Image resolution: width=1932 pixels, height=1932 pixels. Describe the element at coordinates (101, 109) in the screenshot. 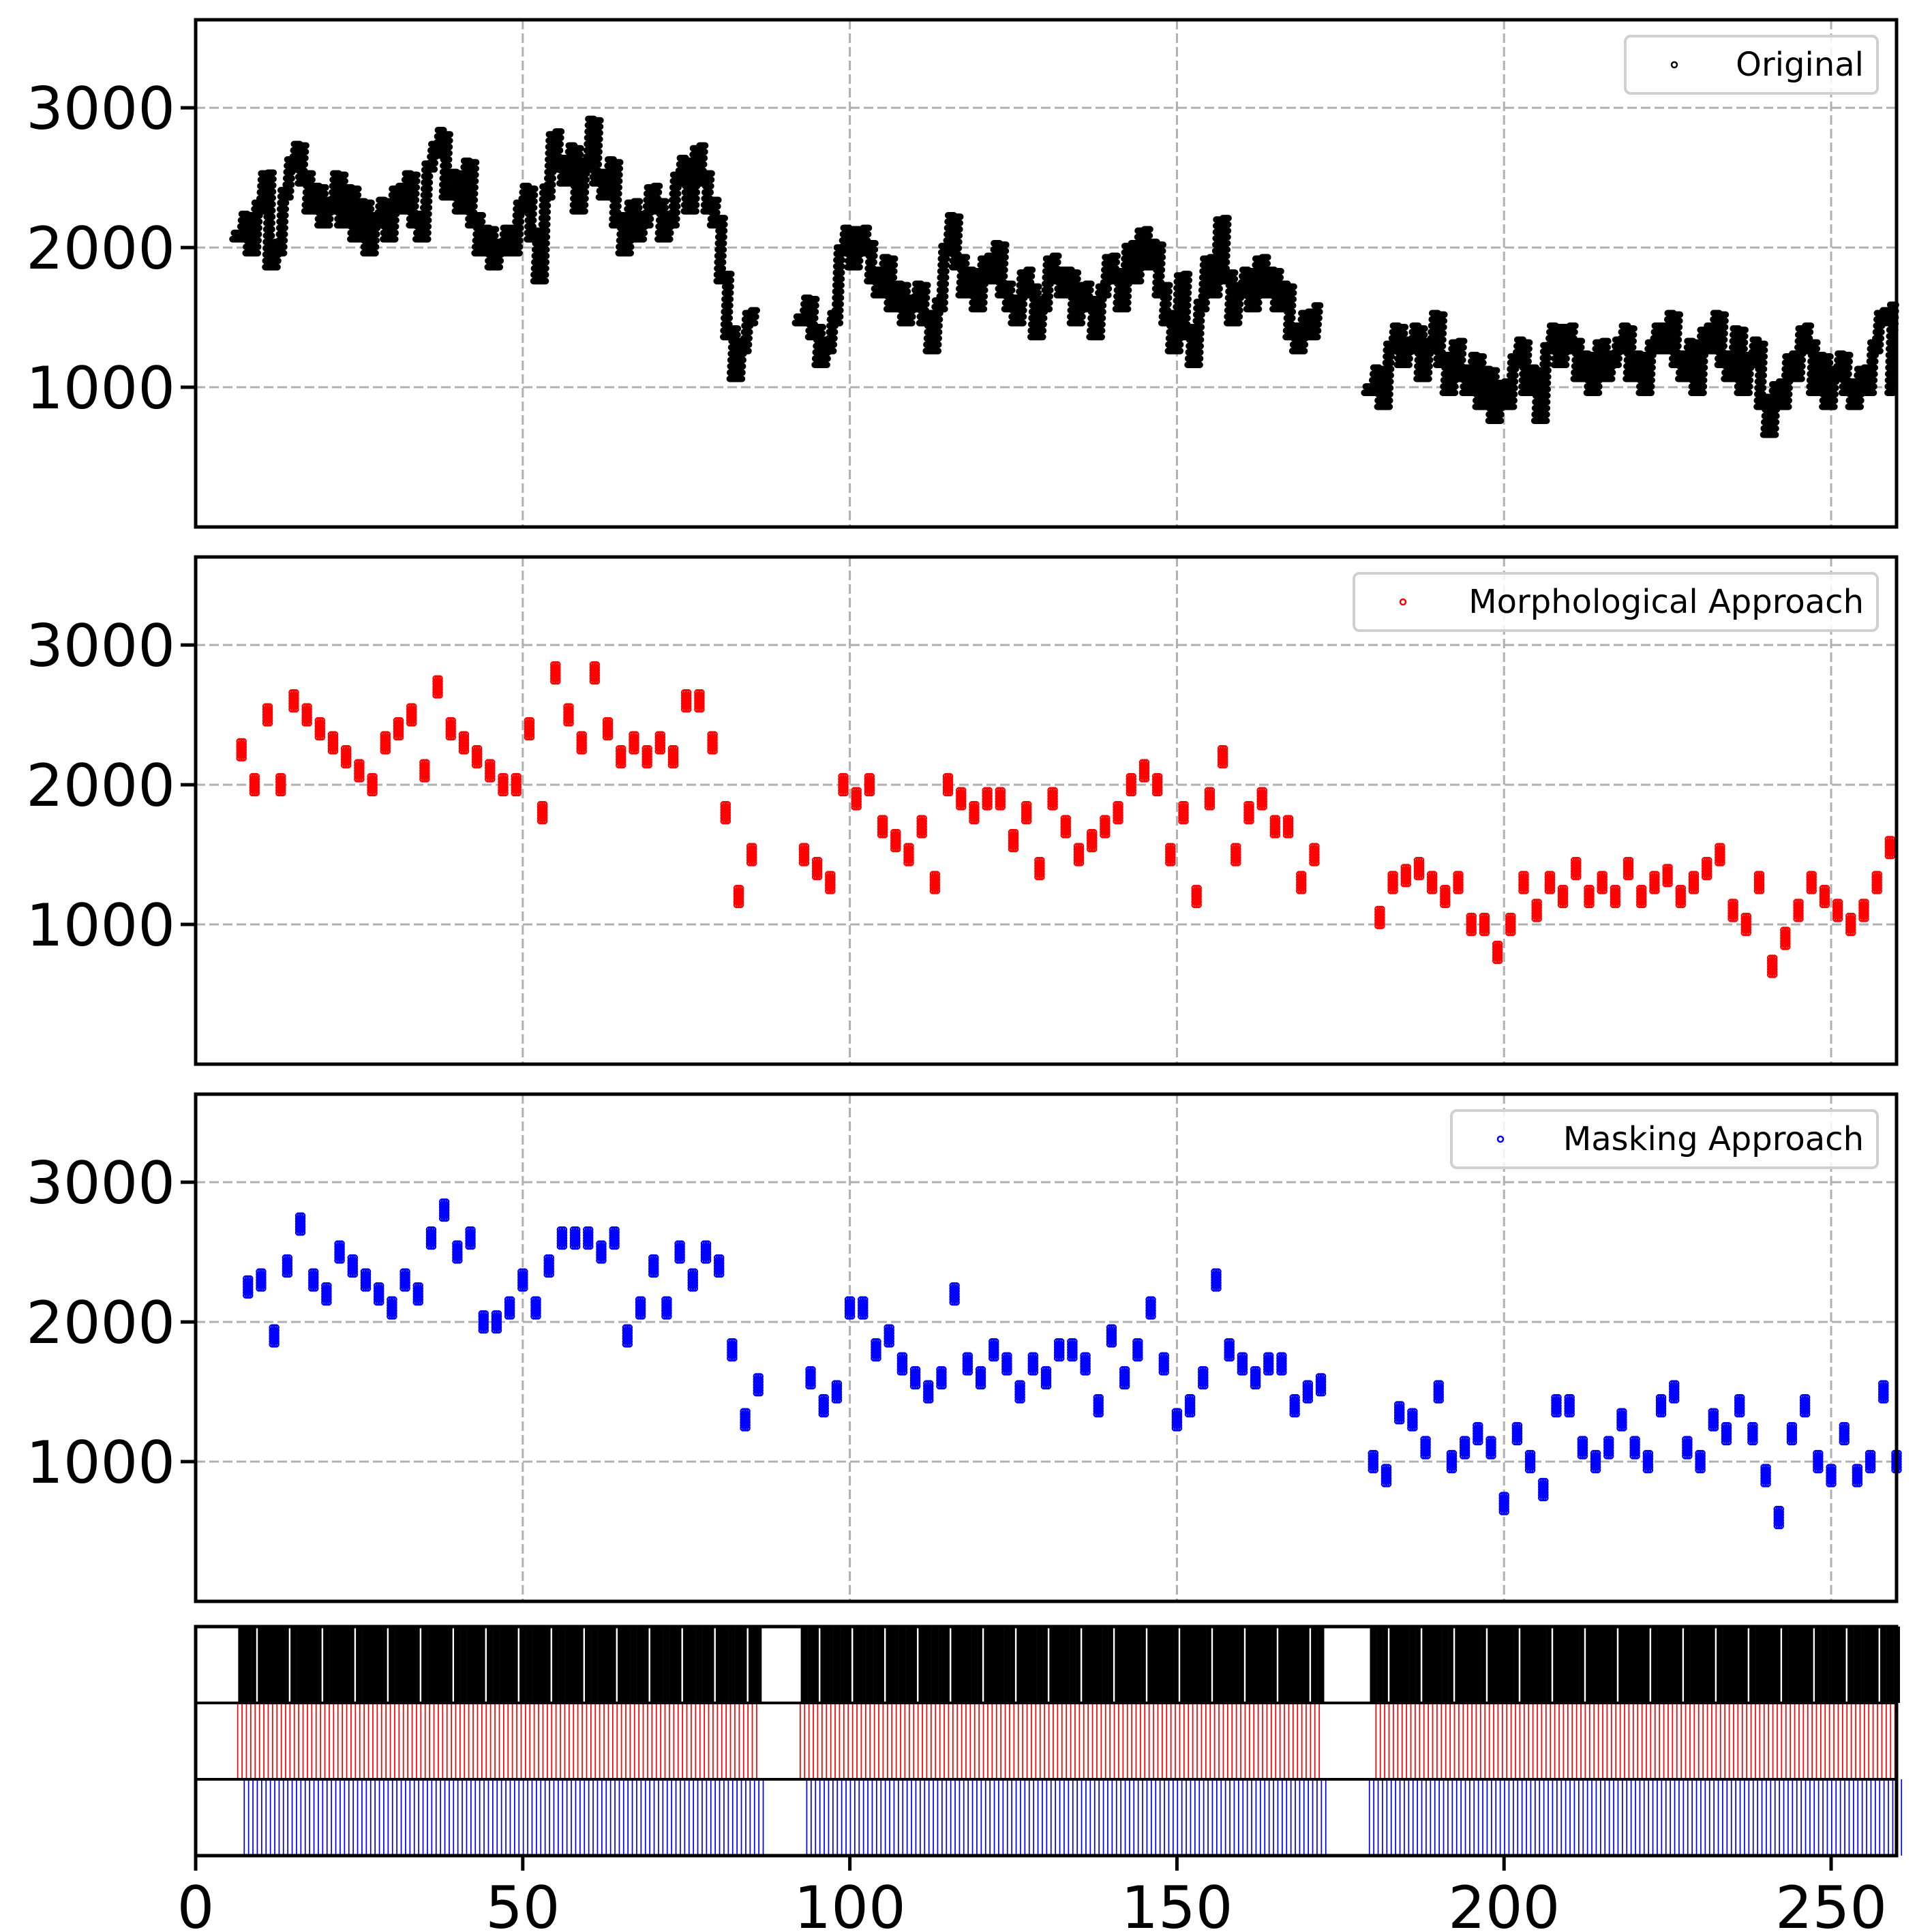

I see `y-tick-label: 3000` at that location.